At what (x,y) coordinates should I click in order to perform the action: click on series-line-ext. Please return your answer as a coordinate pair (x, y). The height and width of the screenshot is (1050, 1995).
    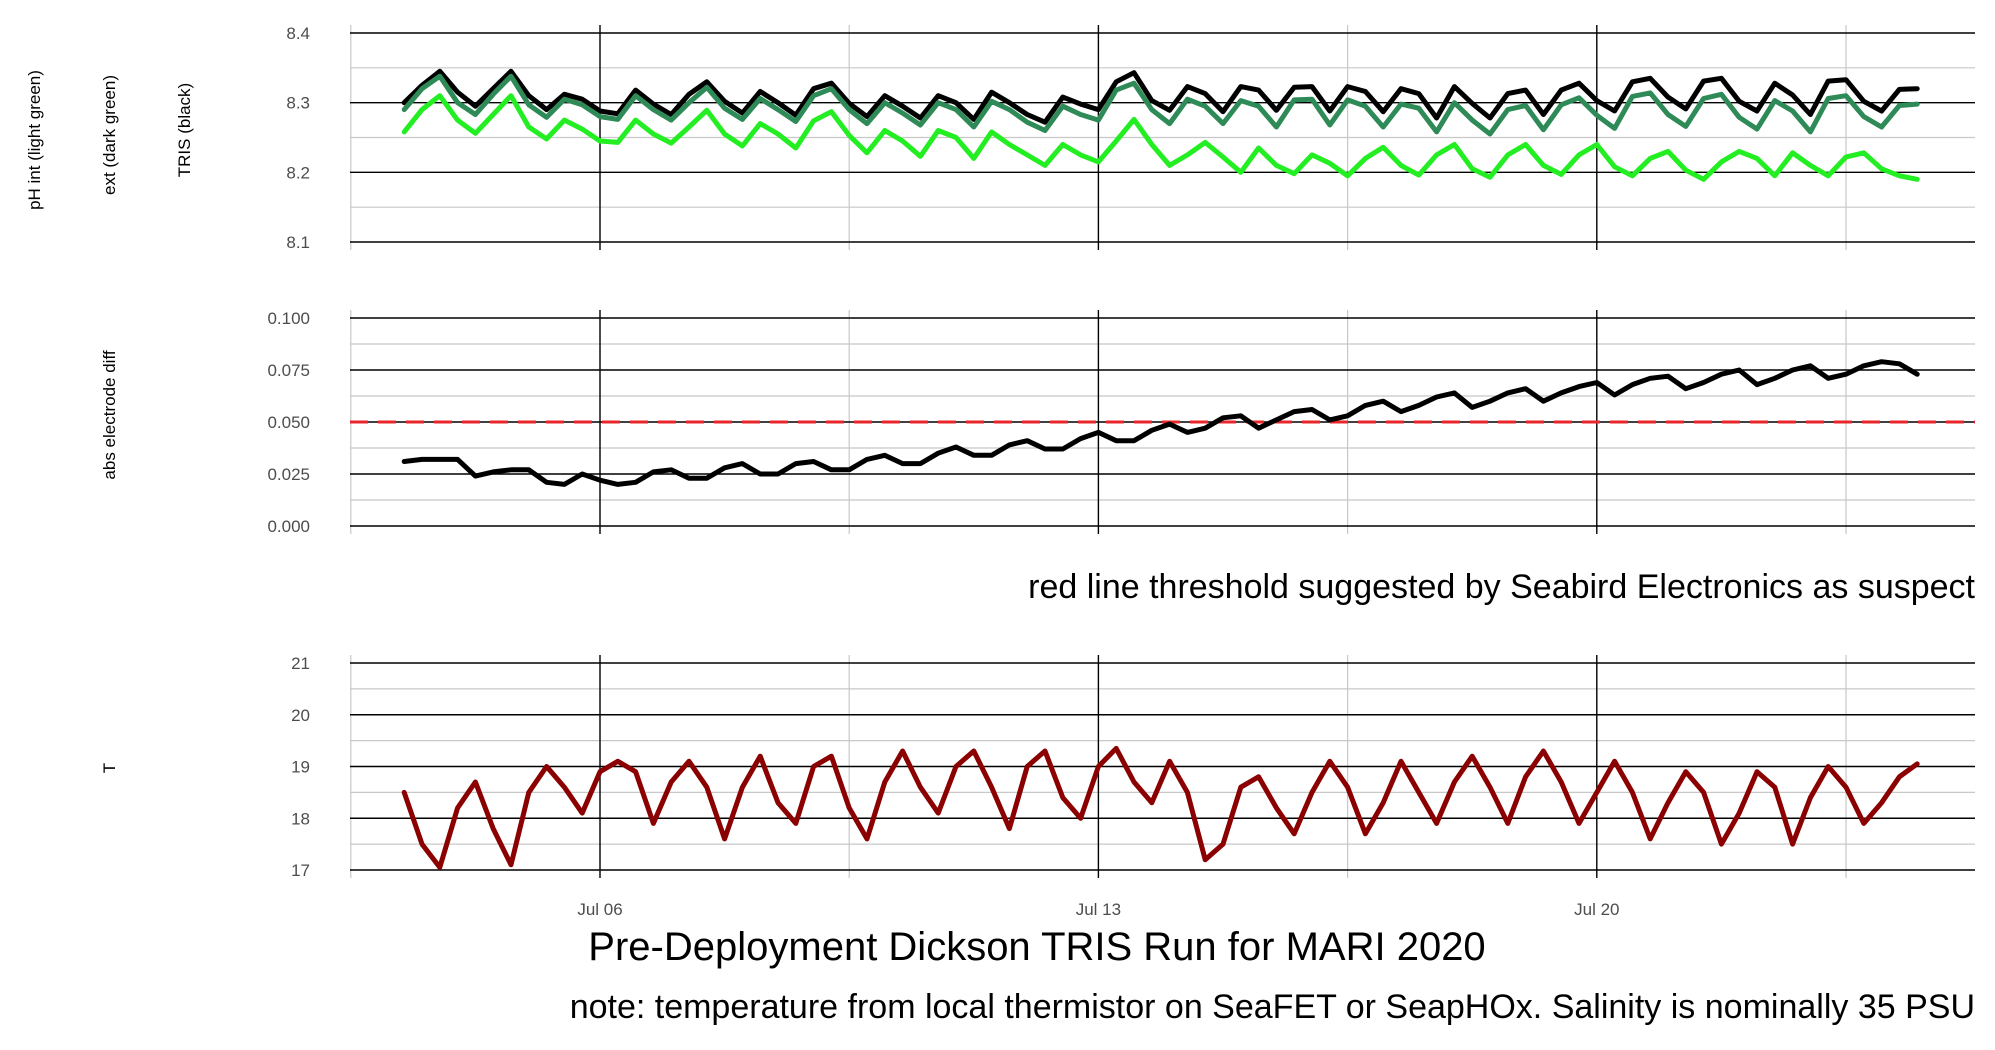
    Looking at the image, I should click on (1160, 105).